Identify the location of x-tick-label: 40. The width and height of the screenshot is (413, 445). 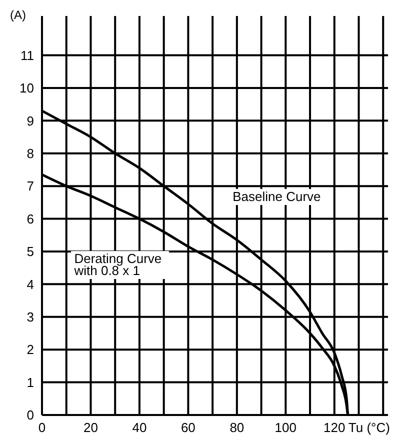
(139, 428).